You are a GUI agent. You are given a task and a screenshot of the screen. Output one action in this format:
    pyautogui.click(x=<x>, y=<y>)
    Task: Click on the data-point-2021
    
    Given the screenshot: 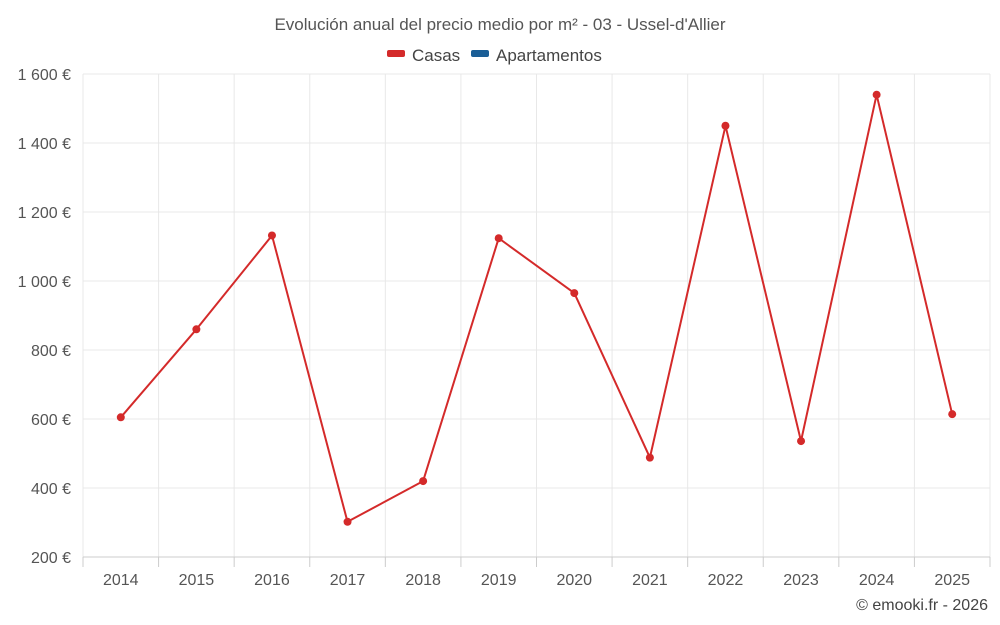 What is the action you would take?
    pyautogui.click(x=649, y=457)
    